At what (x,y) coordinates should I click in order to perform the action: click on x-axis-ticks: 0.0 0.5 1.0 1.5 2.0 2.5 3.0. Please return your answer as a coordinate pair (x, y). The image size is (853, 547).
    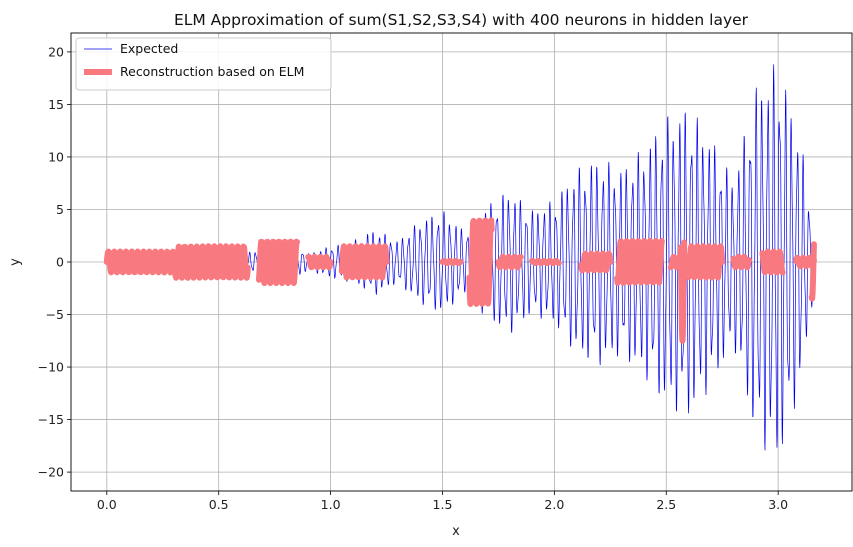
    Looking at the image, I should click on (442, 501).